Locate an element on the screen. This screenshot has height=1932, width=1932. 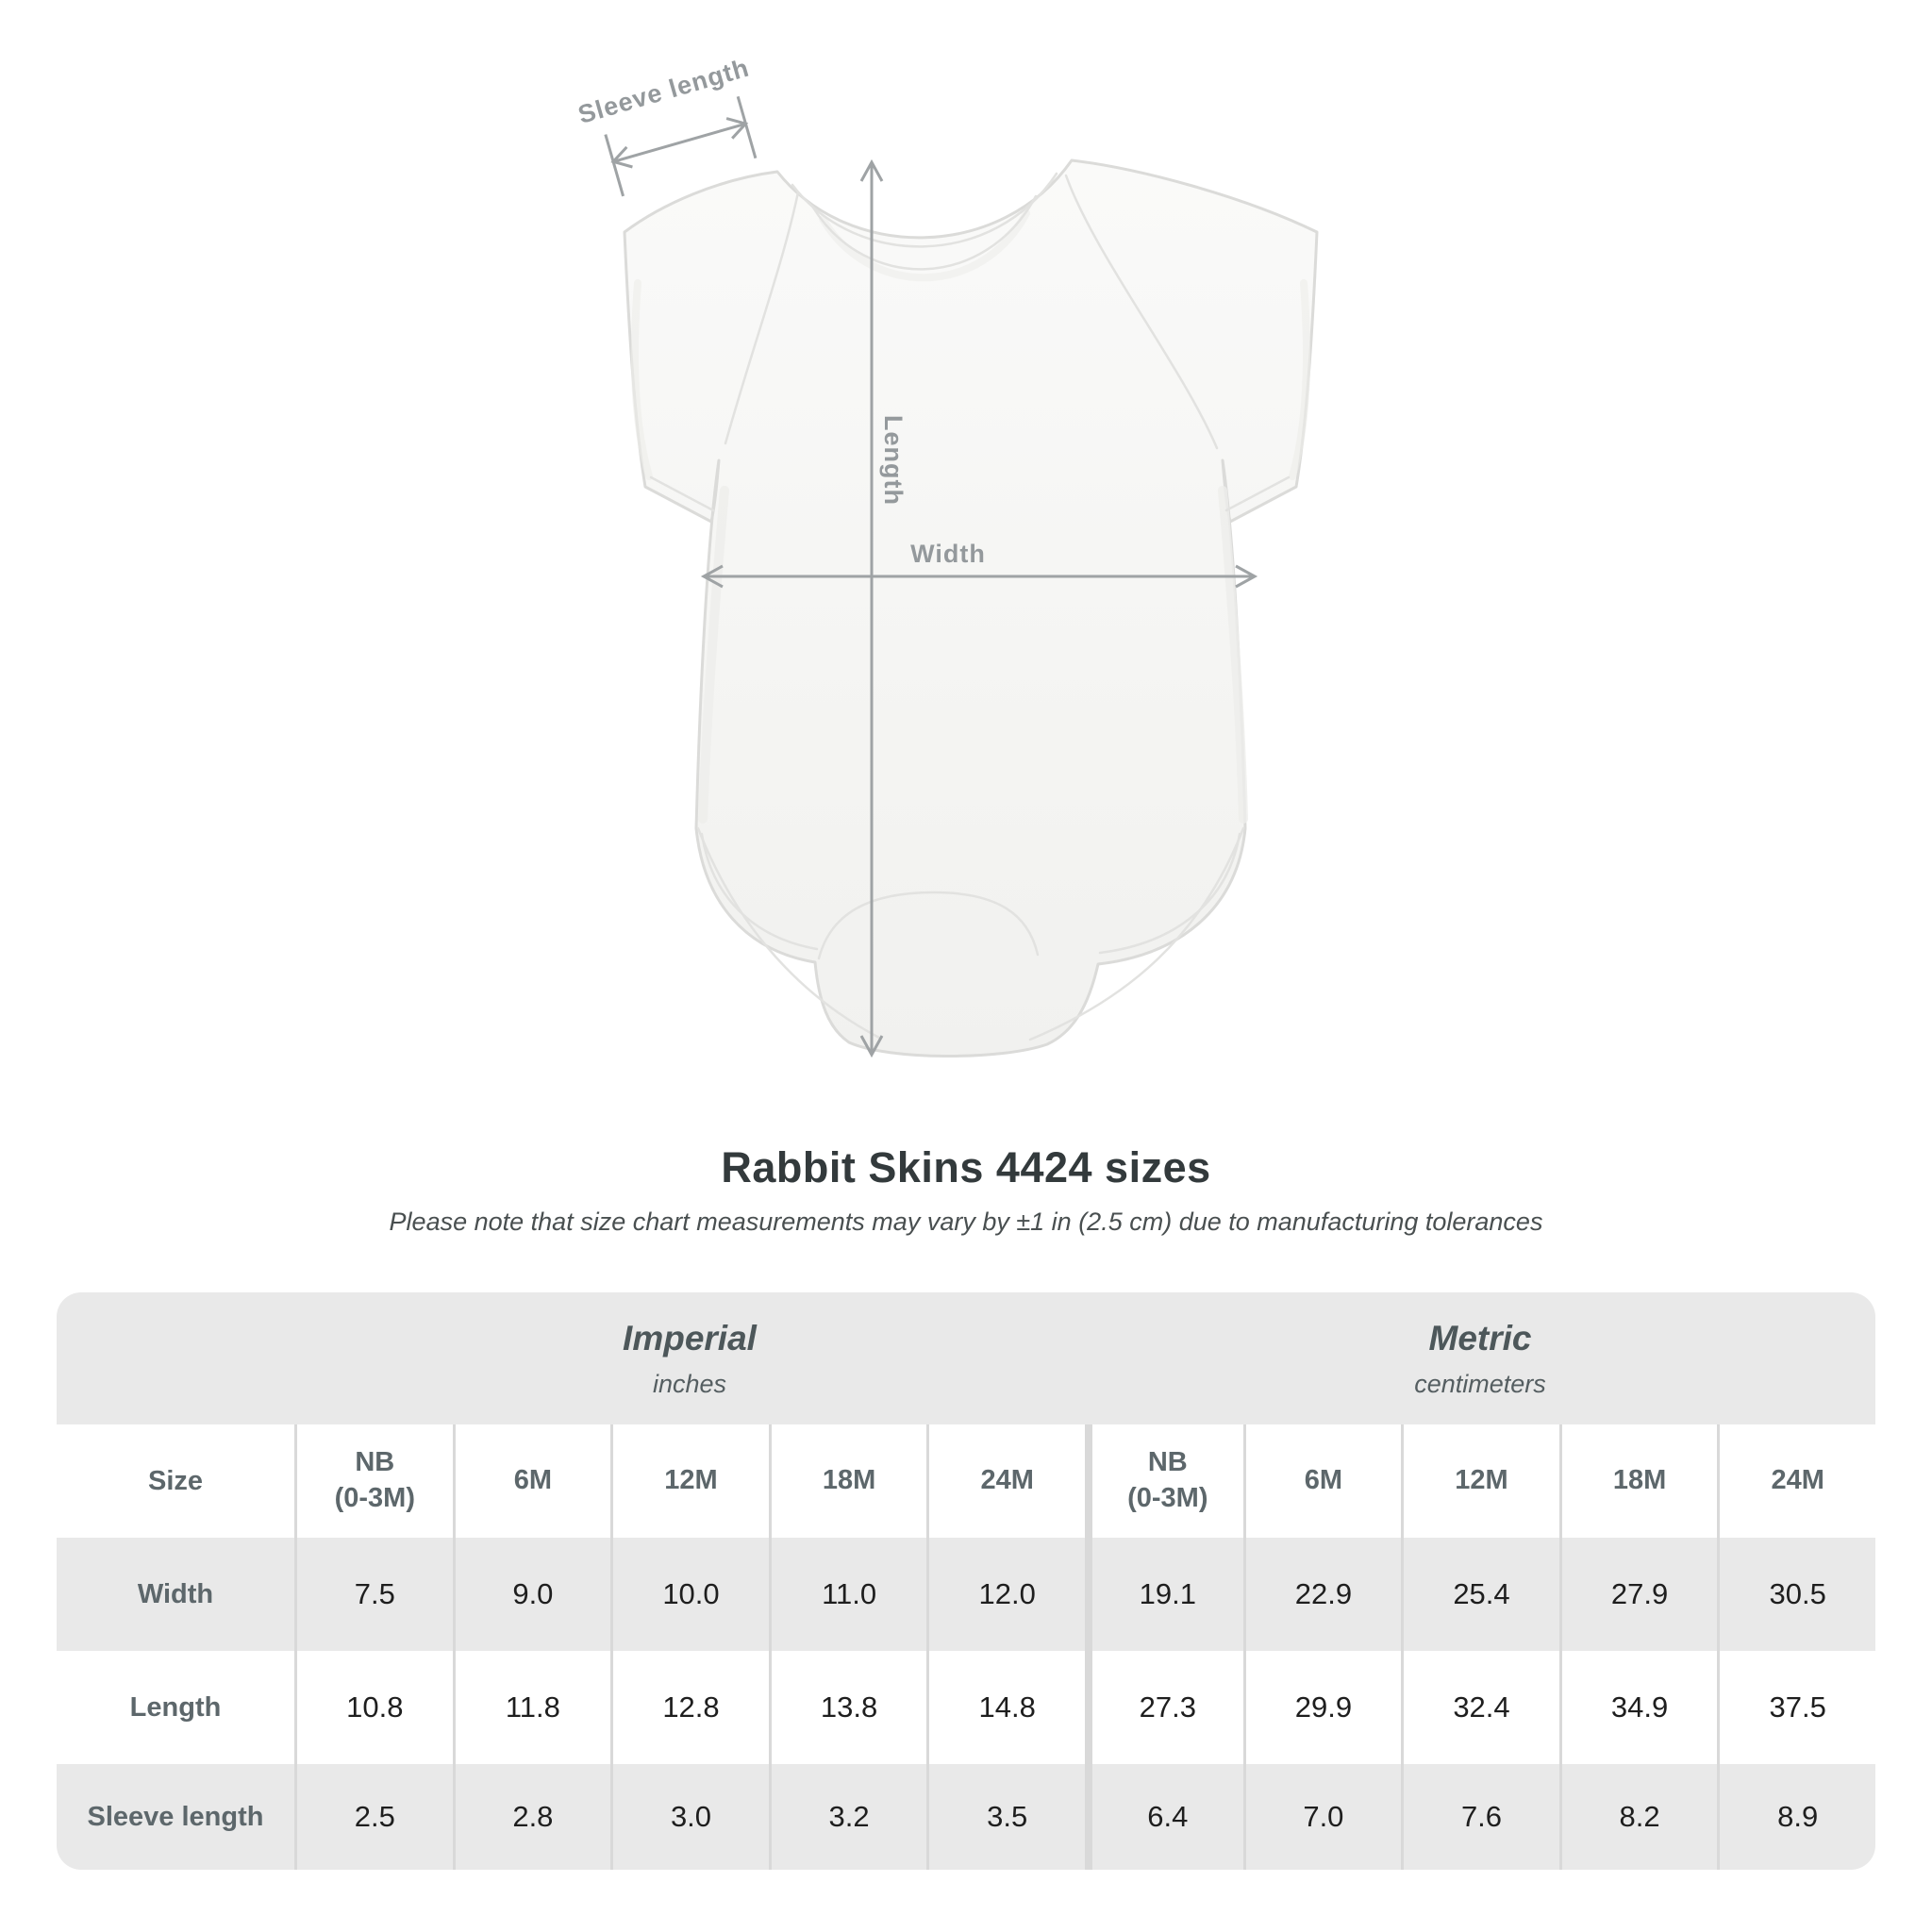
value-cell: 22.9 is located at coordinates (1322, 1594).